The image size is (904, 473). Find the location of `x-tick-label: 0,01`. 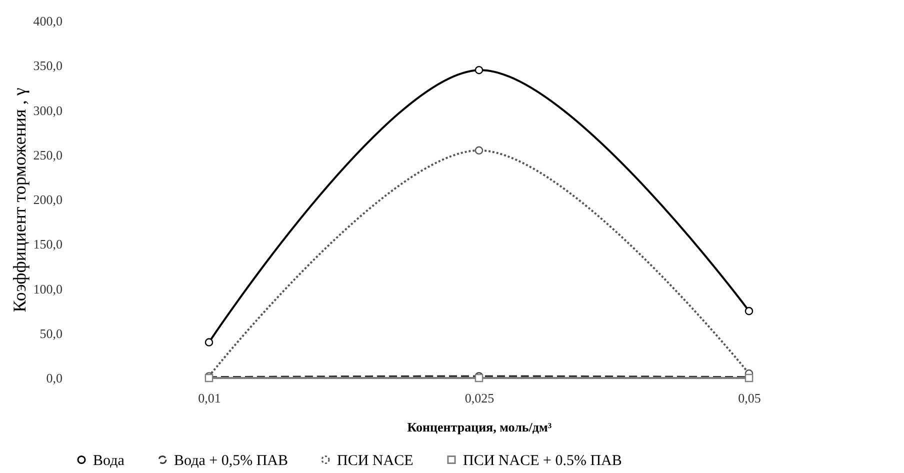

x-tick-label: 0,01 is located at coordinates (209, 398).